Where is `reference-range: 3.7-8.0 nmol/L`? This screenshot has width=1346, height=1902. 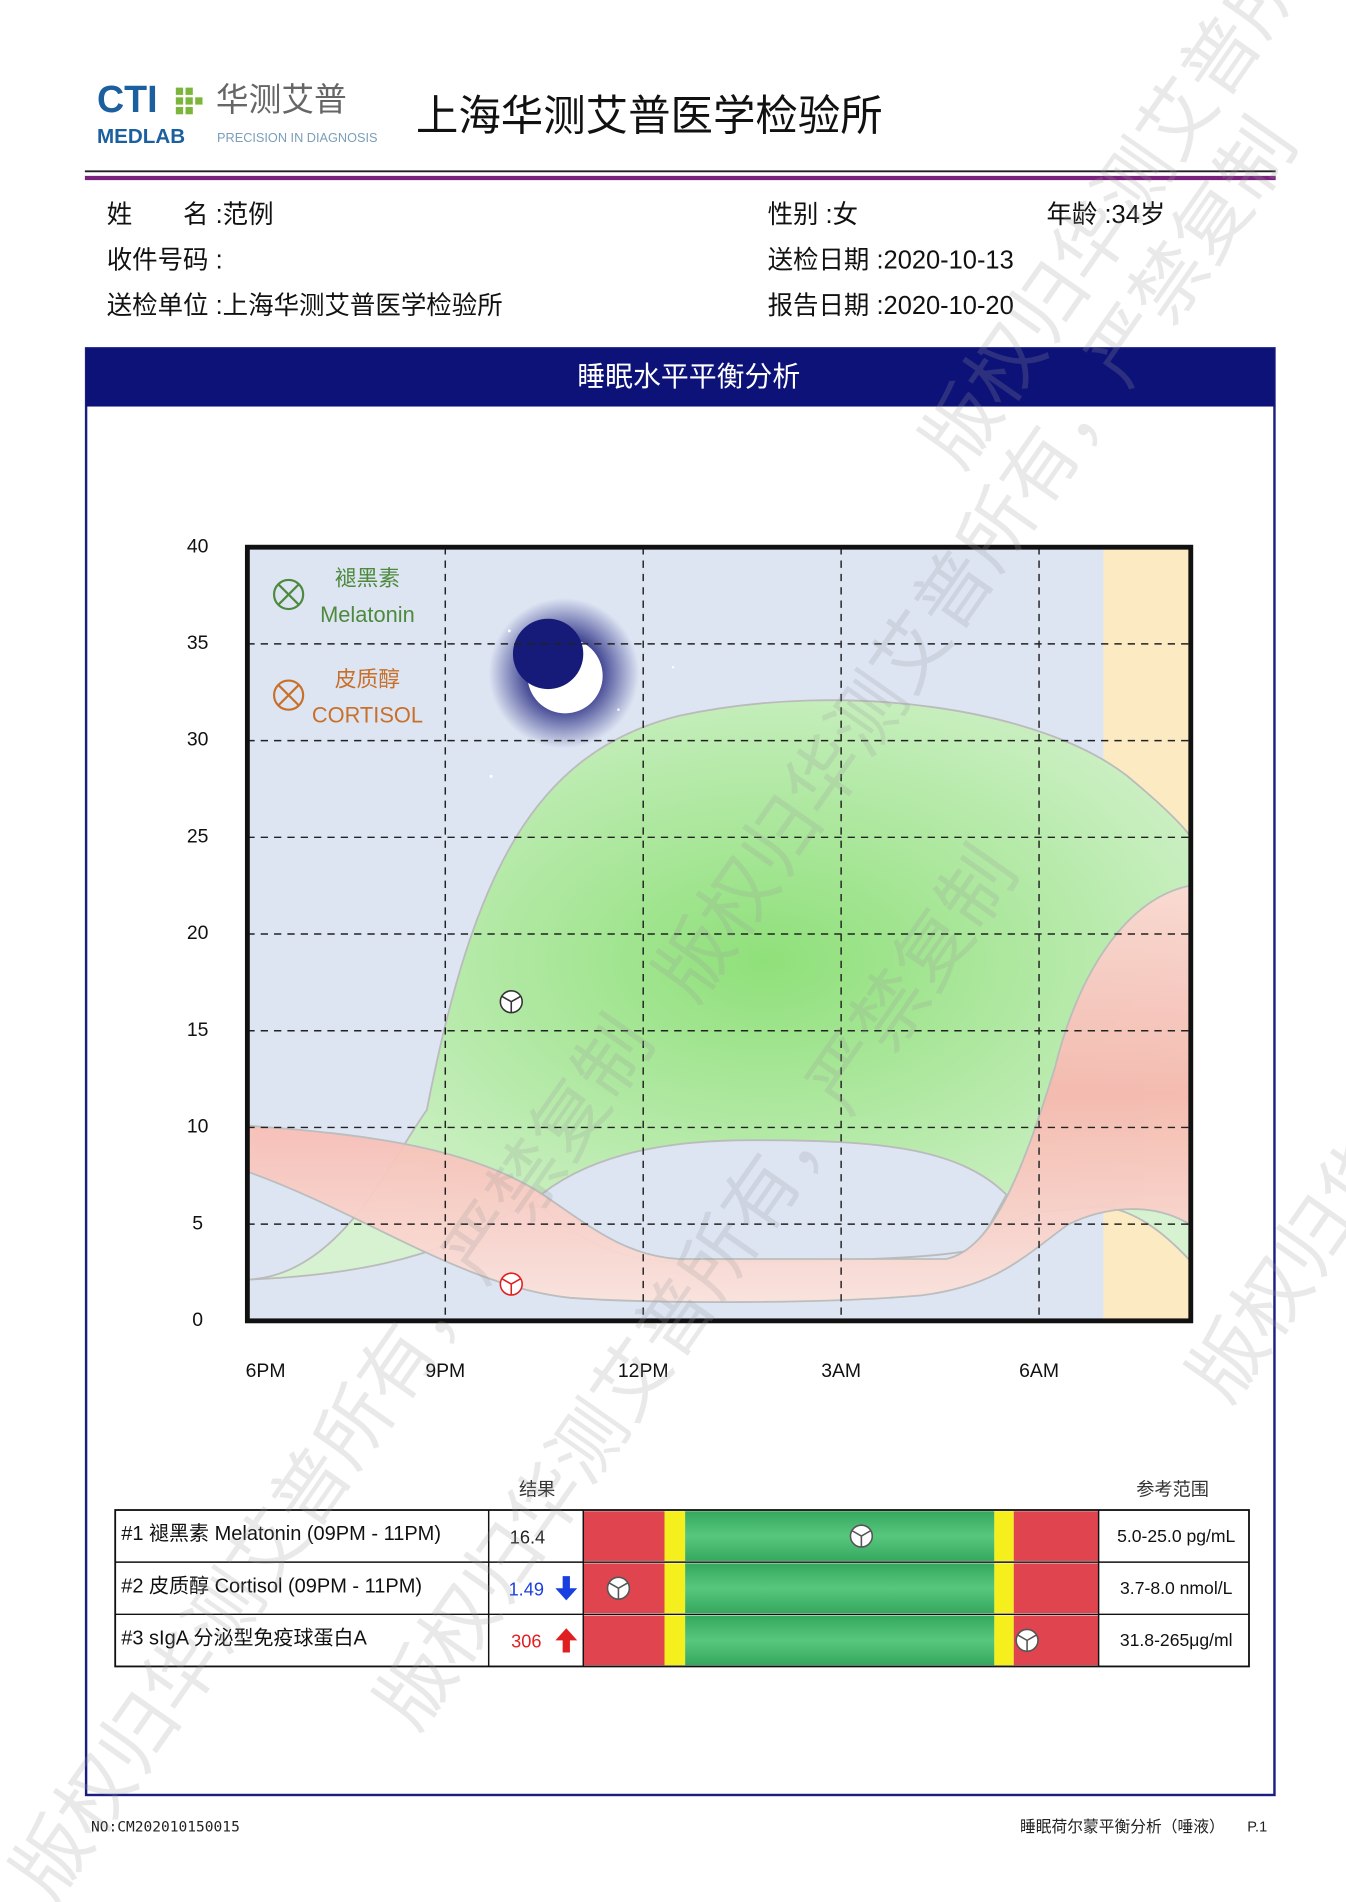
reference-range: 3.7-8.0 nmol/L is located at coordinates (1176, 1588).